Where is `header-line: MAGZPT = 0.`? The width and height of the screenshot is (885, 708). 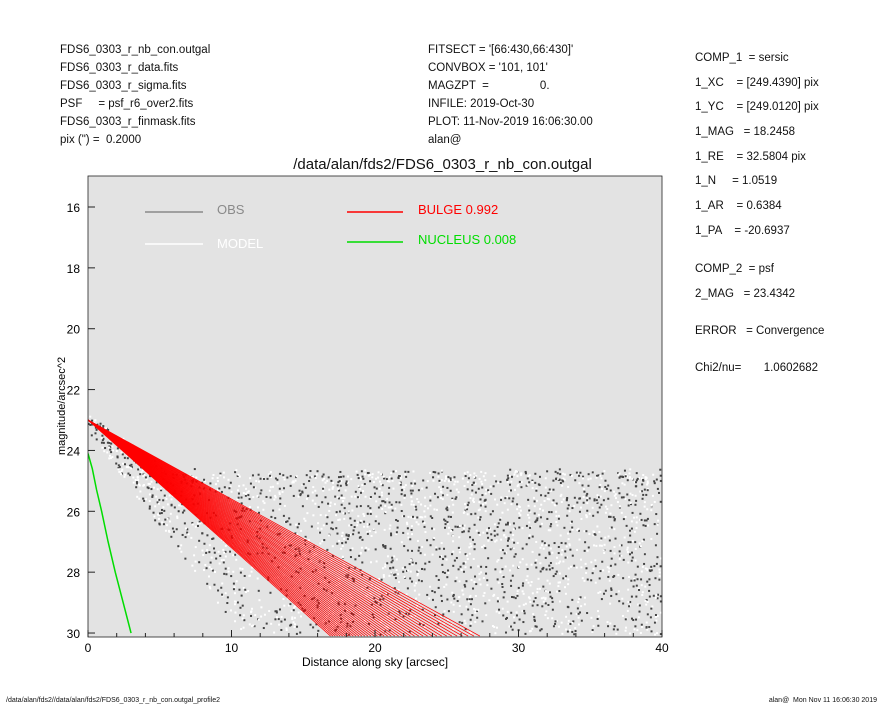
header-line: MAGZPT = 0. is located at coordinates (489, 86).